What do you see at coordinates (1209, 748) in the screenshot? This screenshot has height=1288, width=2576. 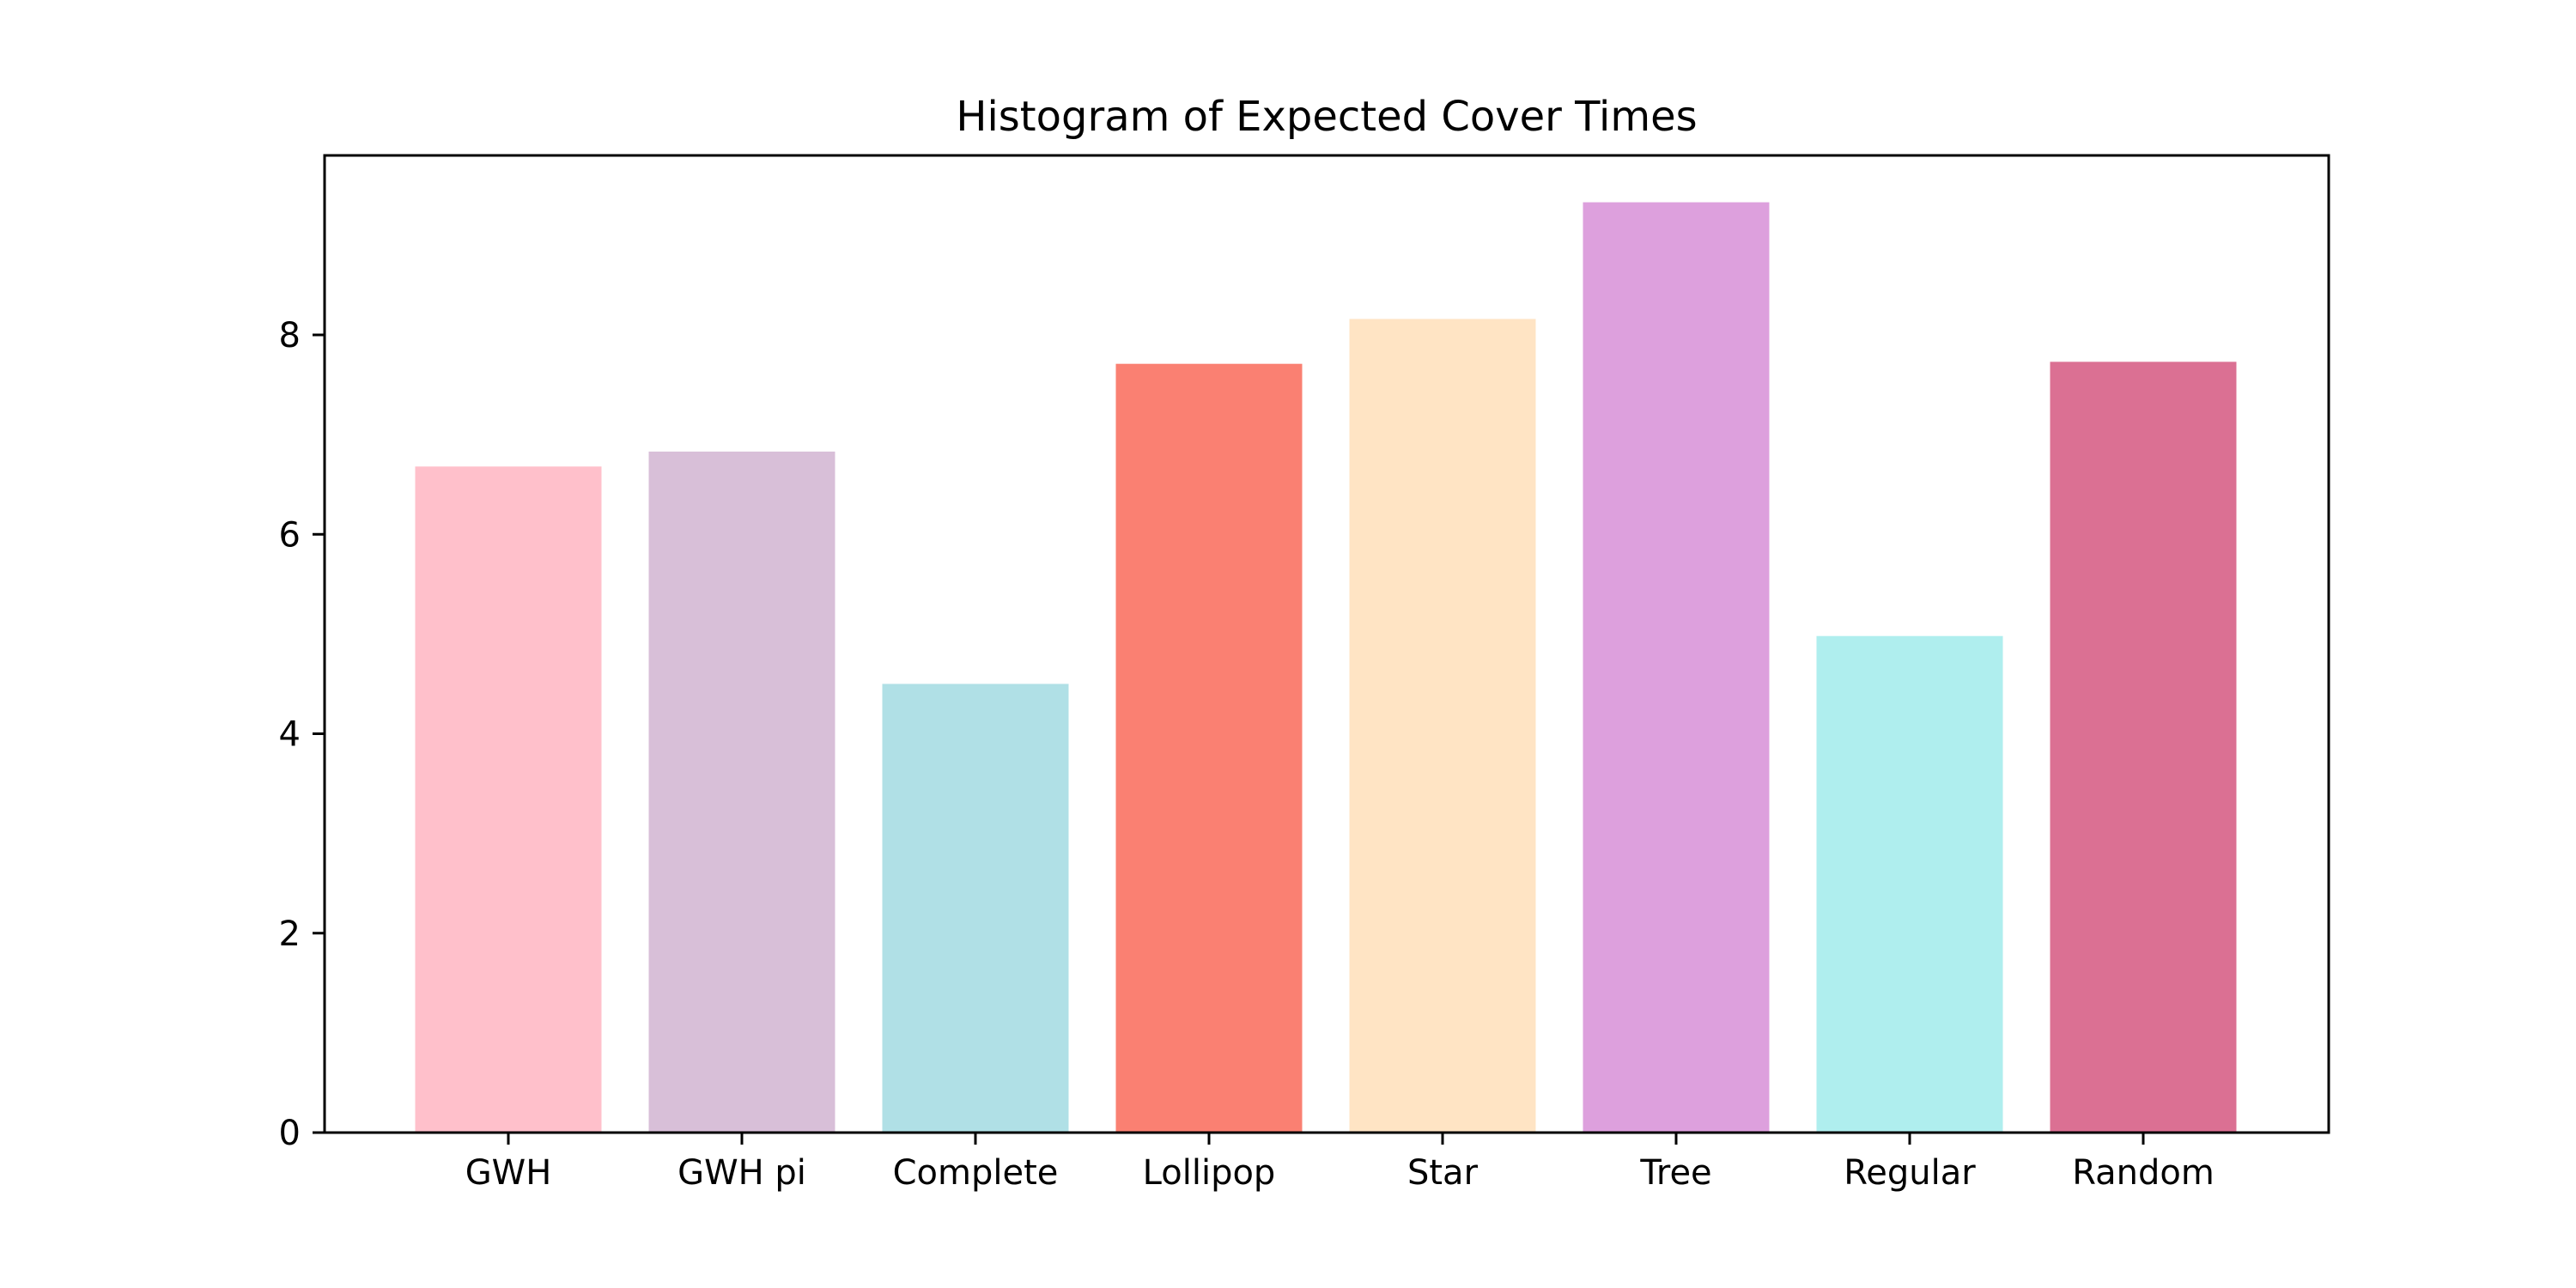 I see `bar-lollipop` at bounding box center [1209, 748].